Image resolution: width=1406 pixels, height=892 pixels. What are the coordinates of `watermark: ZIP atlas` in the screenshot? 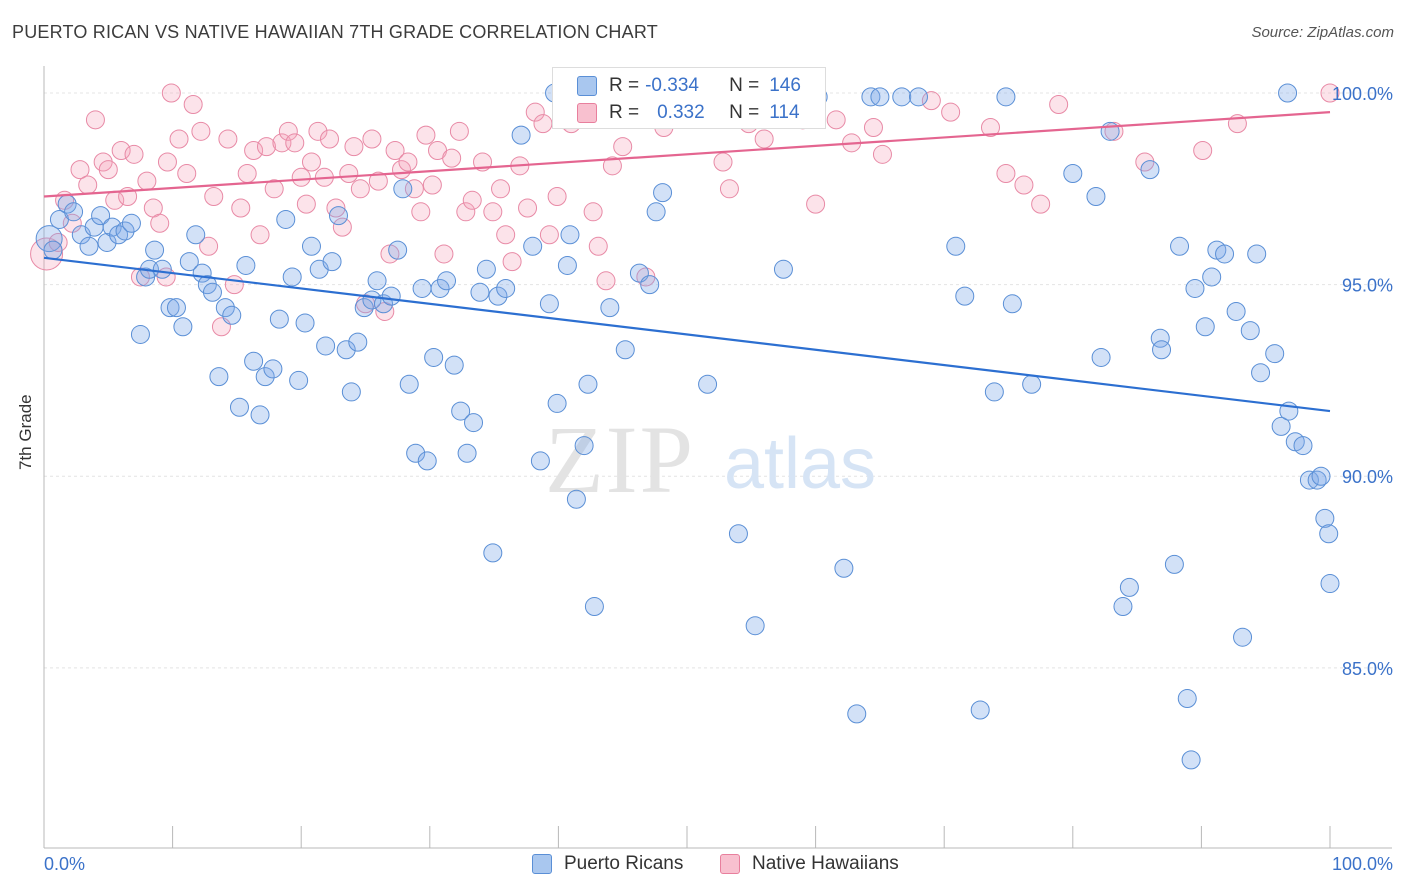 It's located at (710, 459).